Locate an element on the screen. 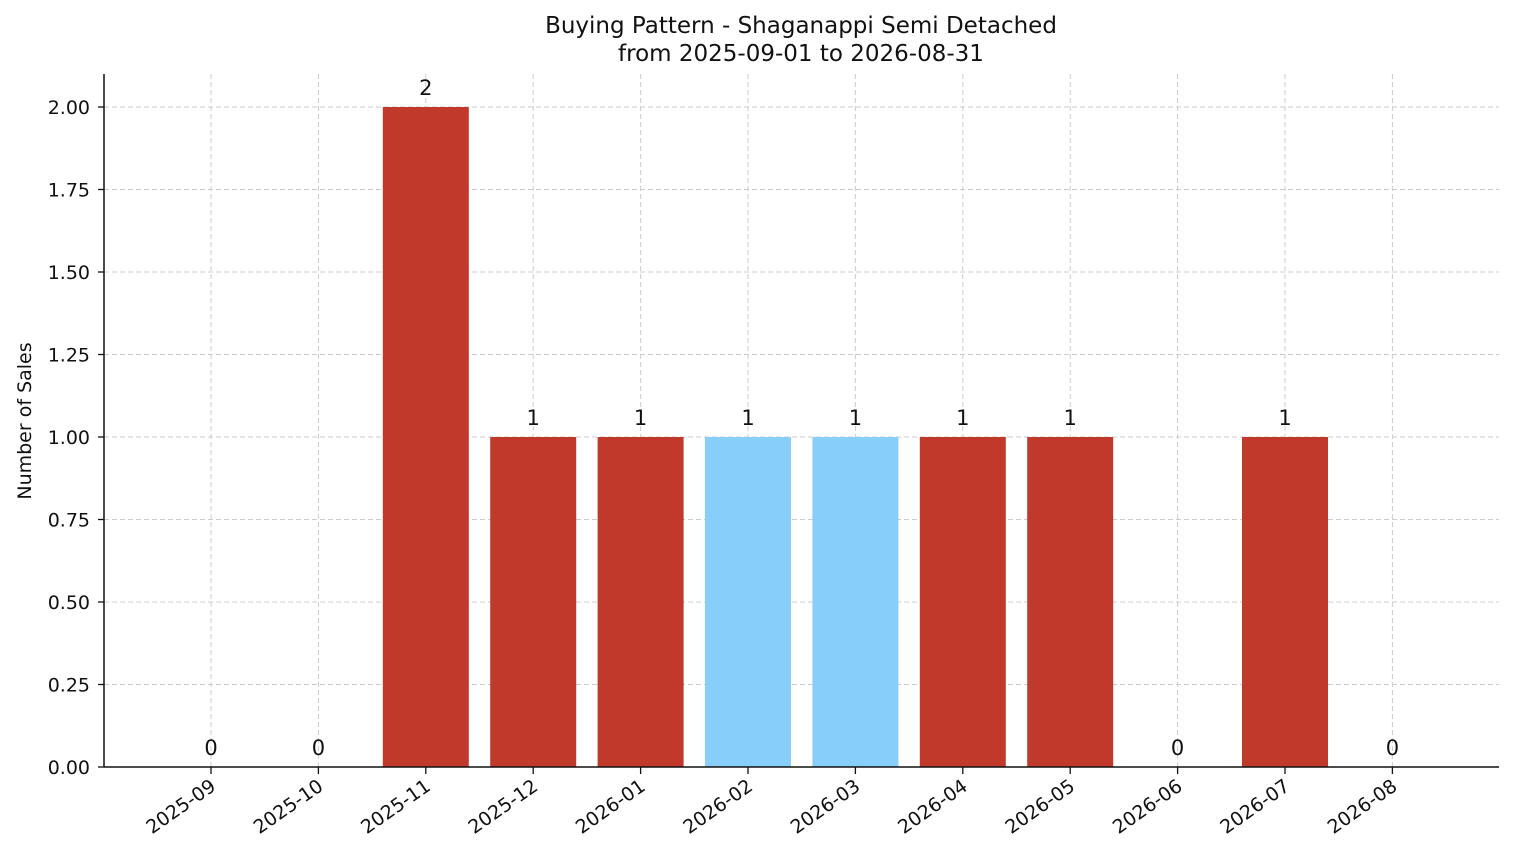 The height and width of the screenshot is (863, 1514). x-tick-label: 2026-05 is located at coordinates (1040, 807).